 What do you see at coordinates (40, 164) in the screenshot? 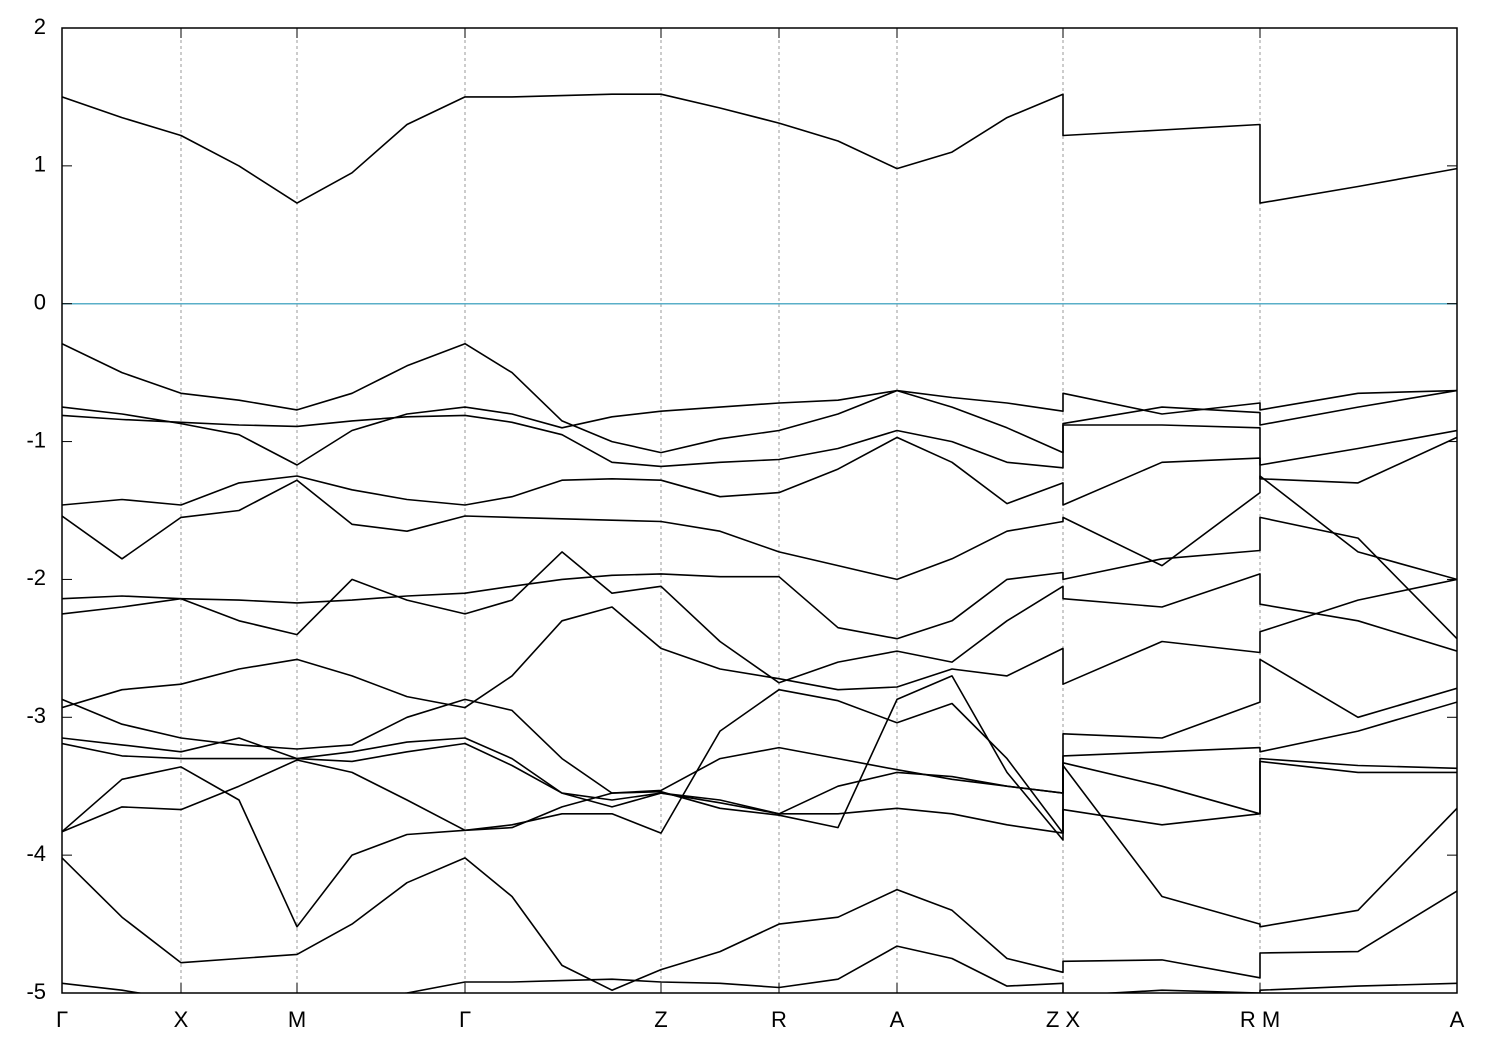
I see `y-tick-label: 1` at bounding box center [40, 164].